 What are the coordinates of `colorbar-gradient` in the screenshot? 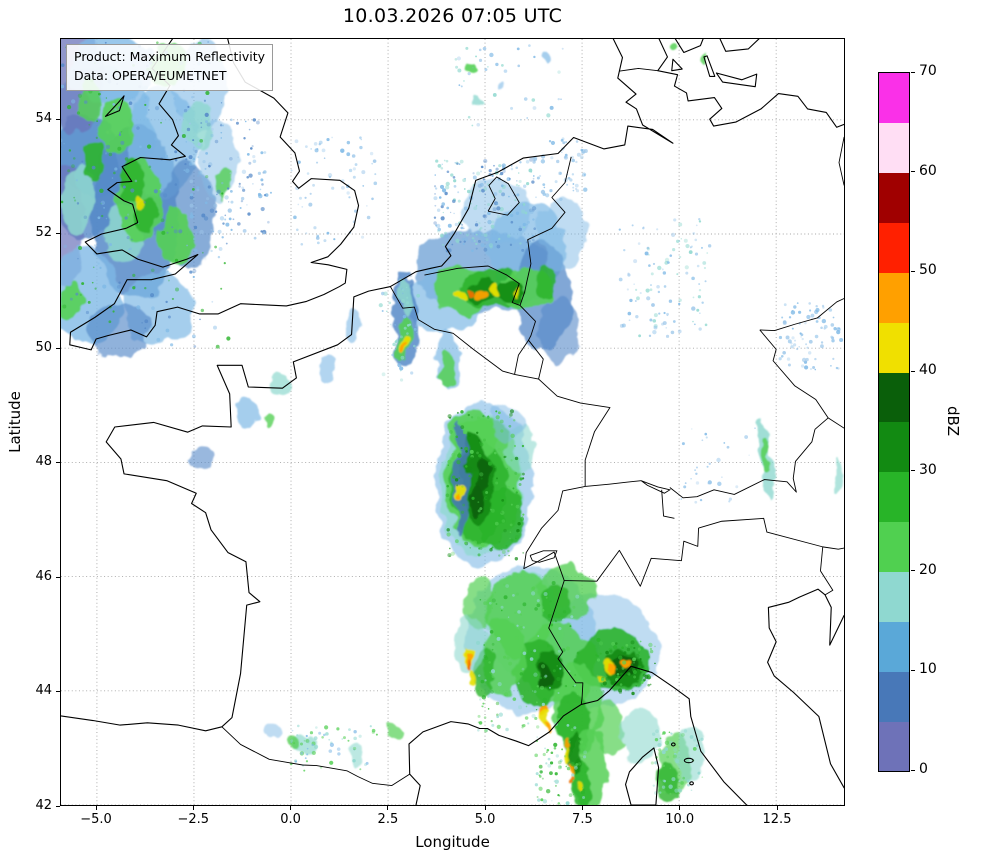 It's located at (894, 422).